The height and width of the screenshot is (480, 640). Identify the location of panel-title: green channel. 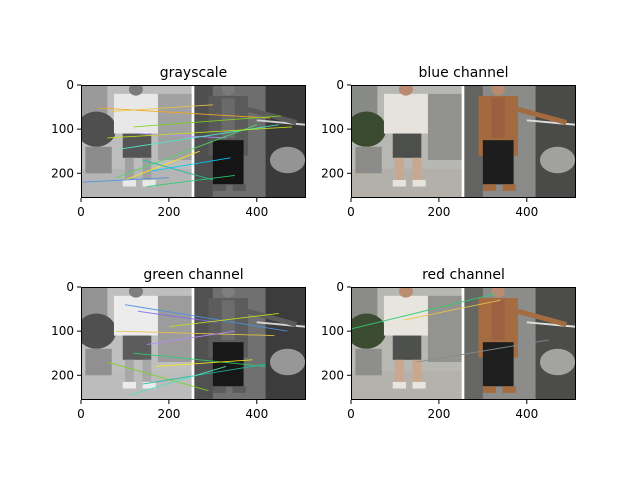
(193, 275).